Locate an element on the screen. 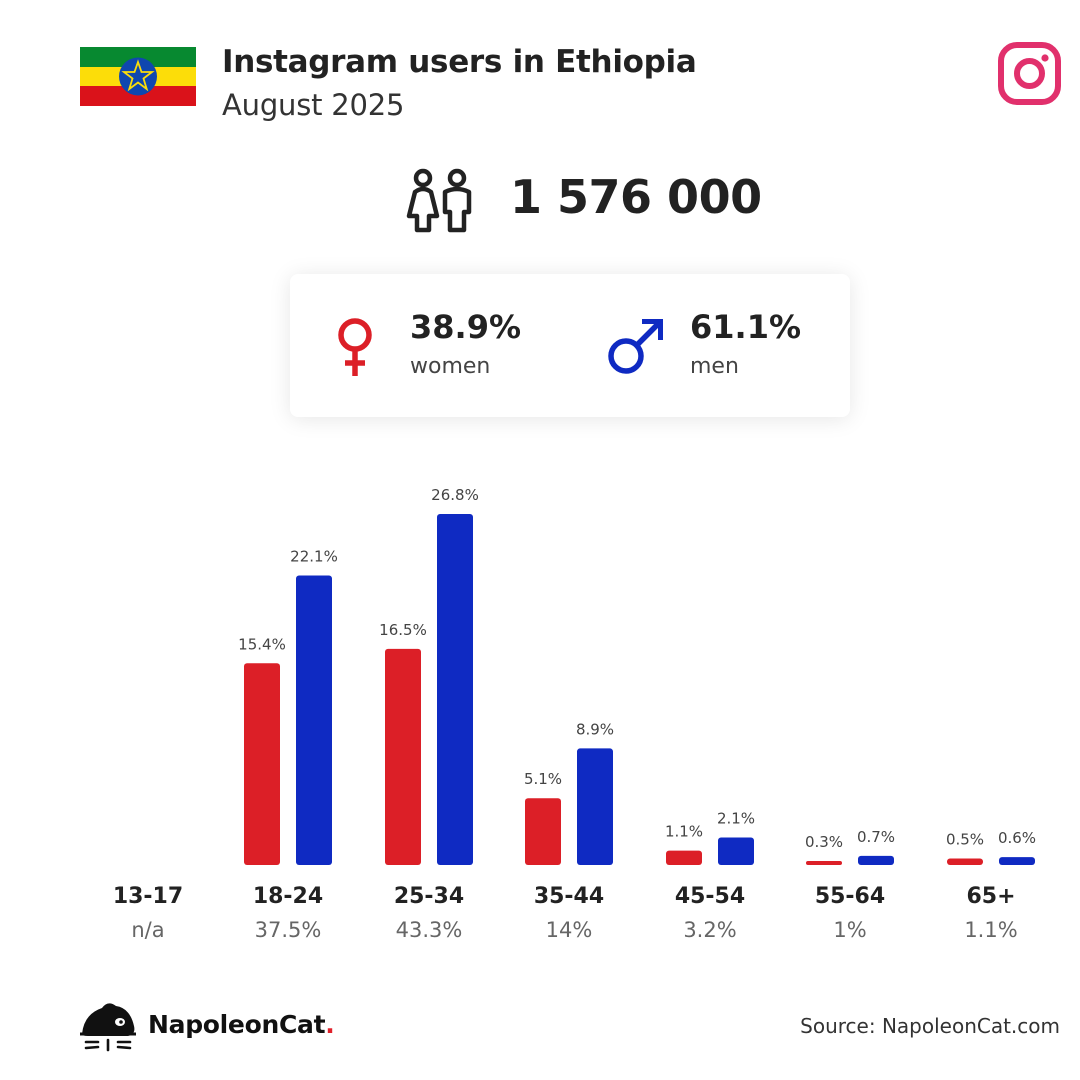  bar-label-men-18-24: 22.1% is located at coordinates (314, 557).